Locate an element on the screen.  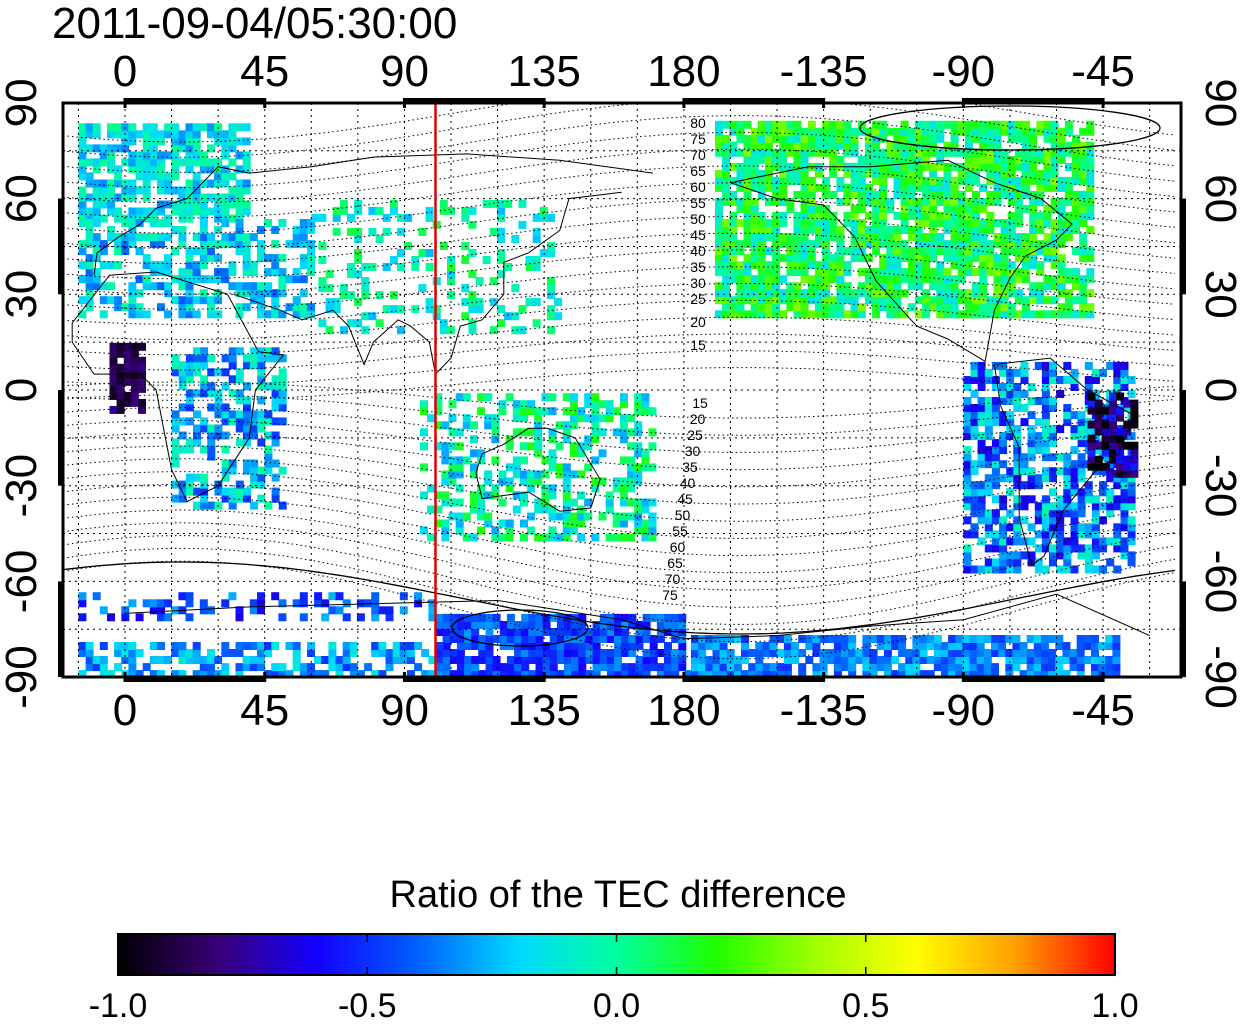
colorbar-tick-label: 0.5 is located at coordinates (865, 1005).